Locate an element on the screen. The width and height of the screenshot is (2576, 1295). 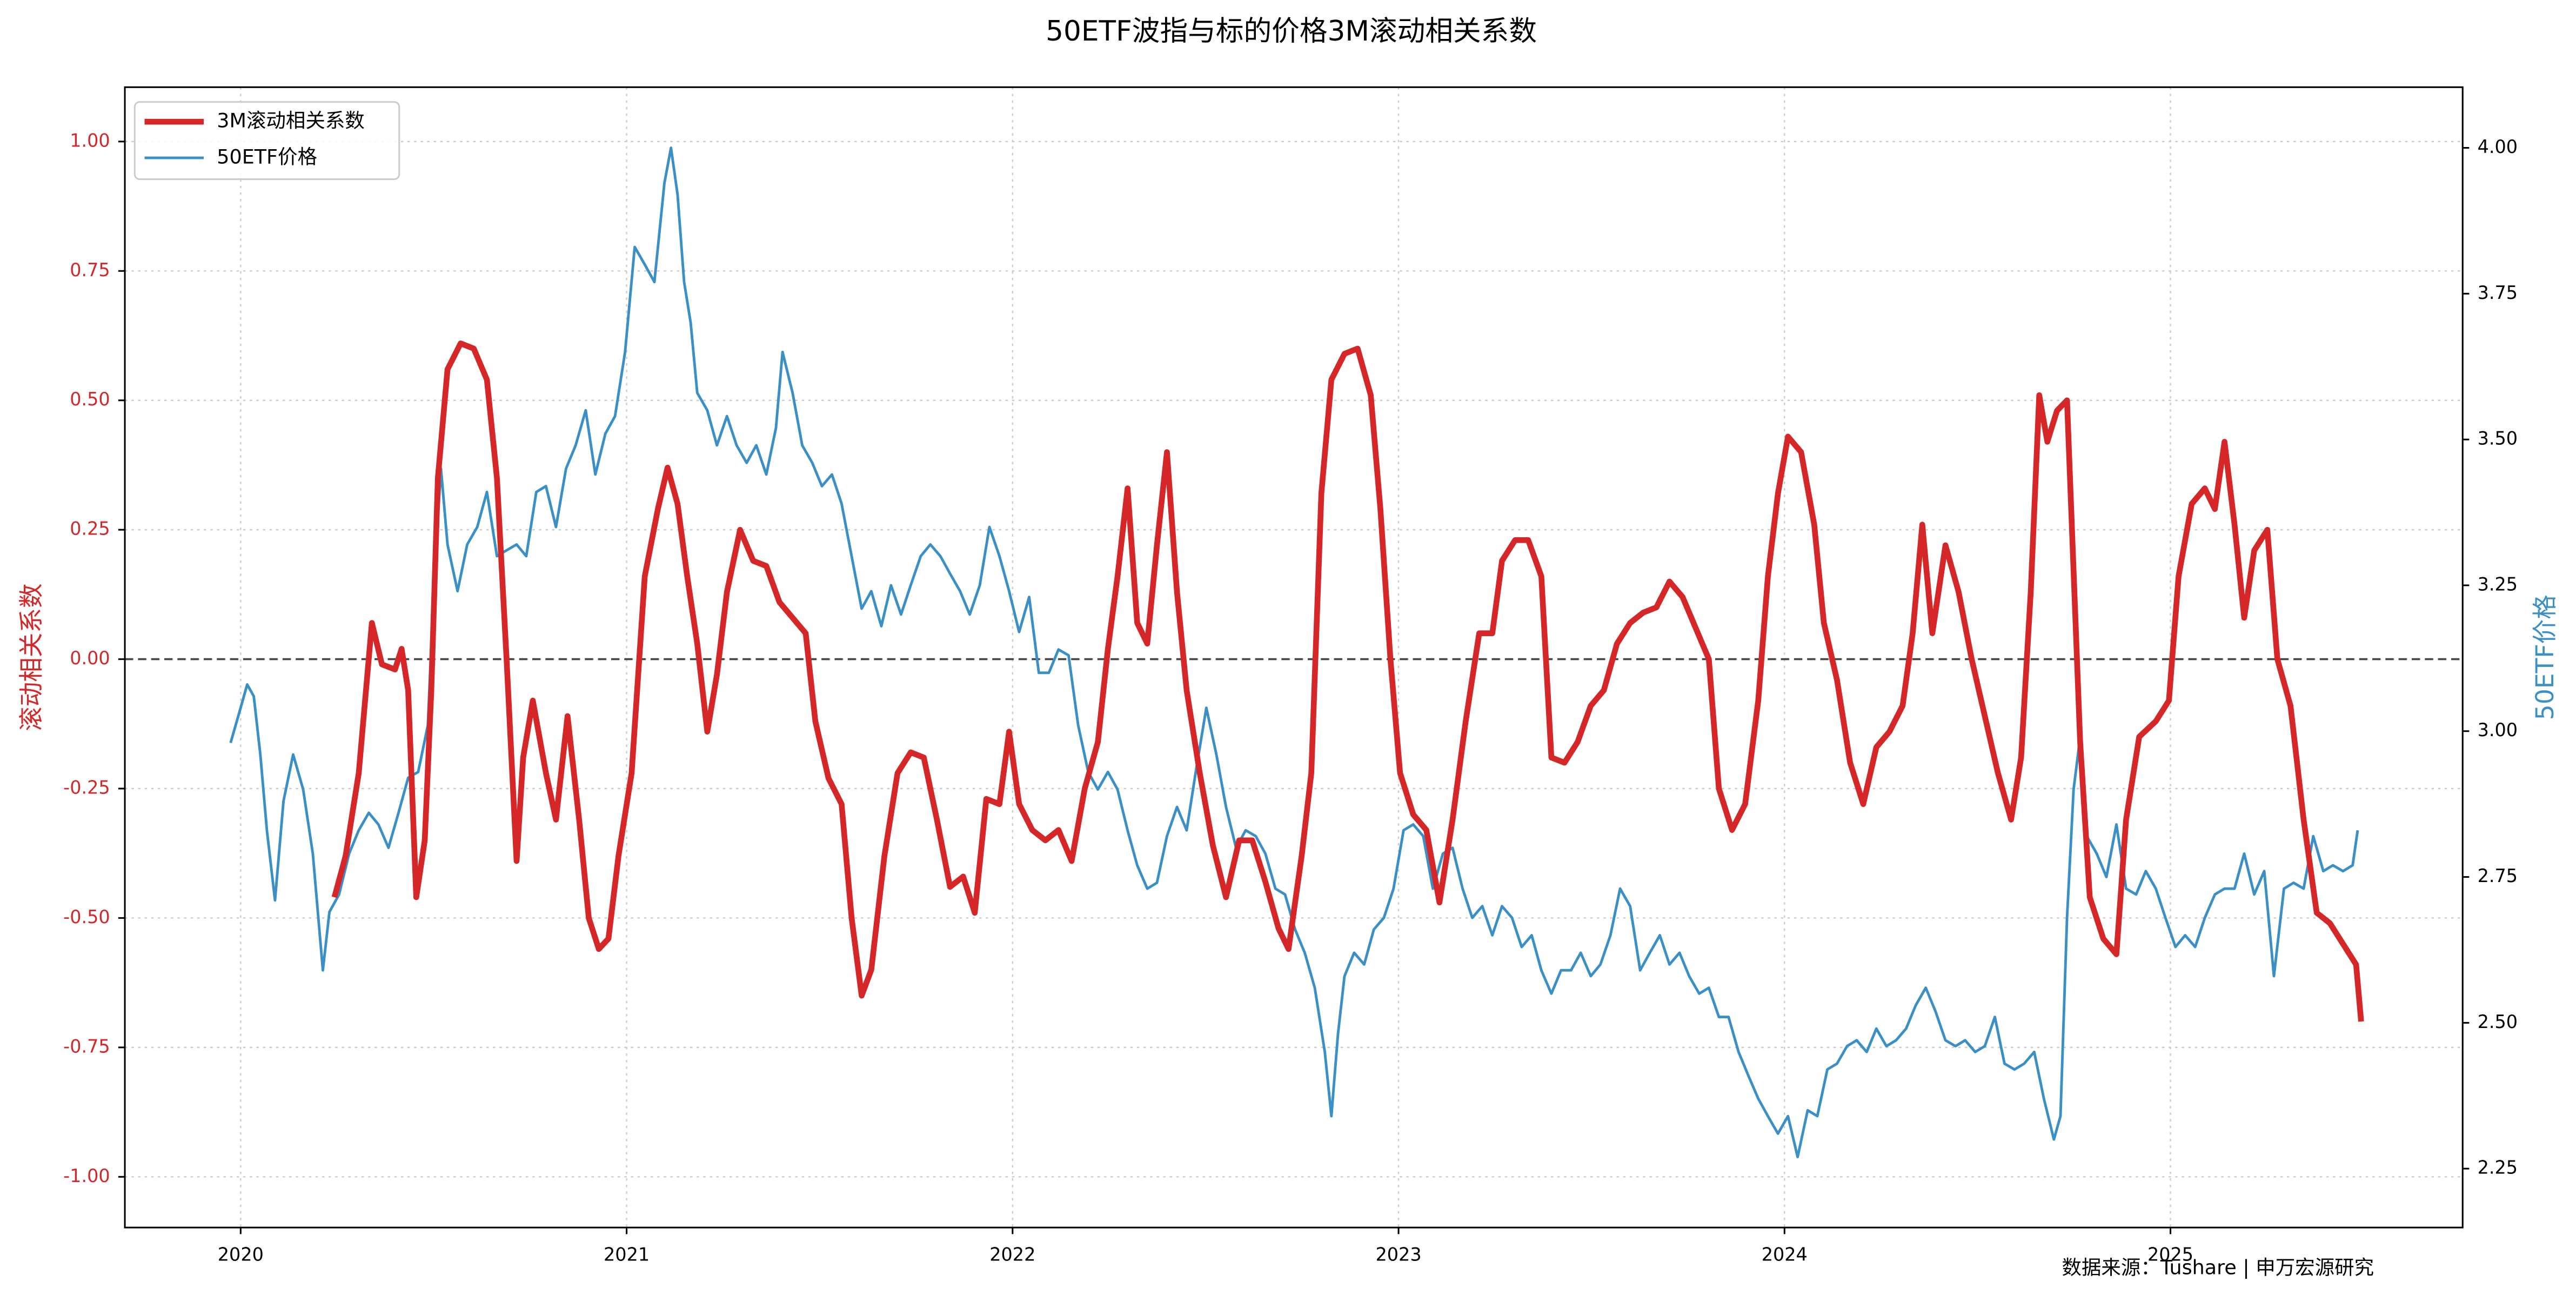
y2-axis-label: 50ETF价格 is located at coordinates (2545, 657).